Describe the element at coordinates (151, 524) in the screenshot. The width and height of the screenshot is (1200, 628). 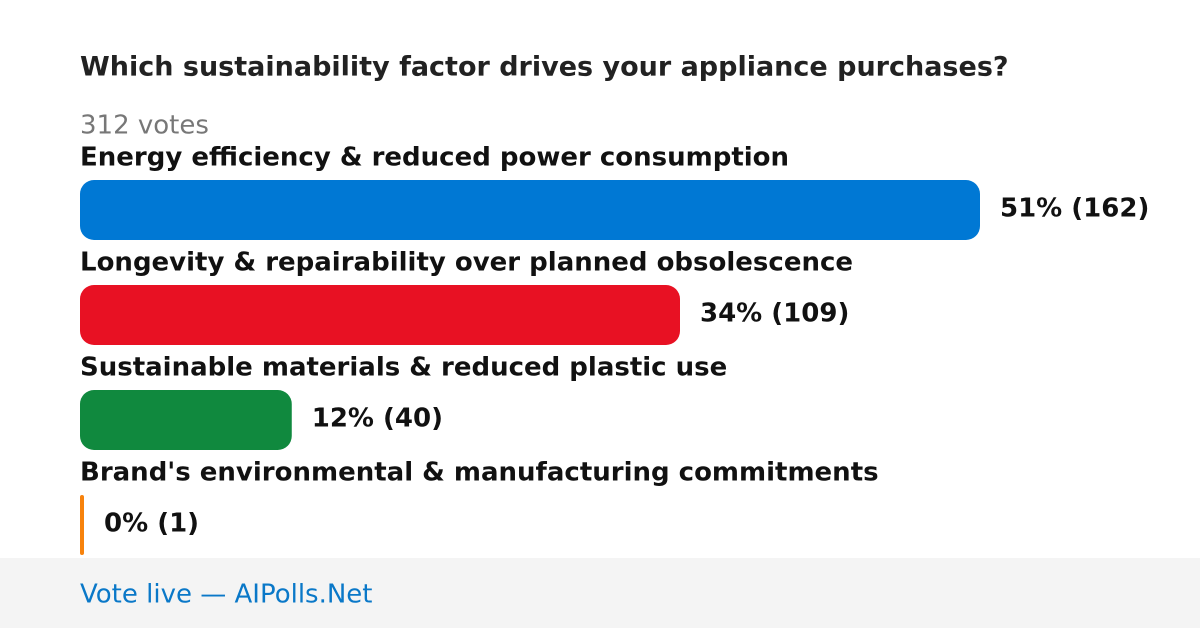
I see `value-label: 0% (1)` at that location.